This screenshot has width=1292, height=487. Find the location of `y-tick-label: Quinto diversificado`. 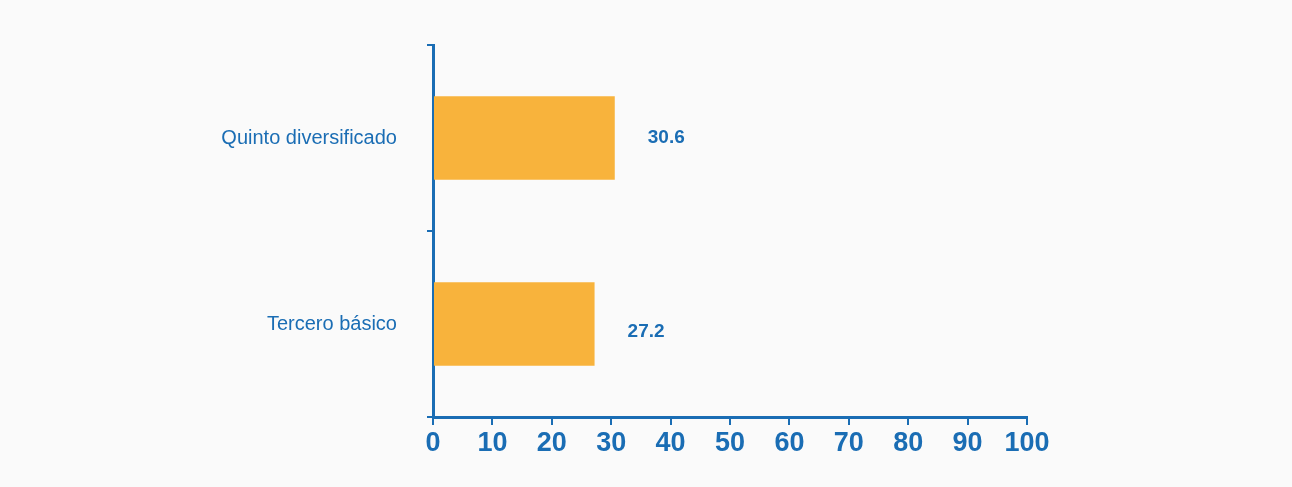

y-tick-label: Quinto diversificado is located at coordinates (309, 136).